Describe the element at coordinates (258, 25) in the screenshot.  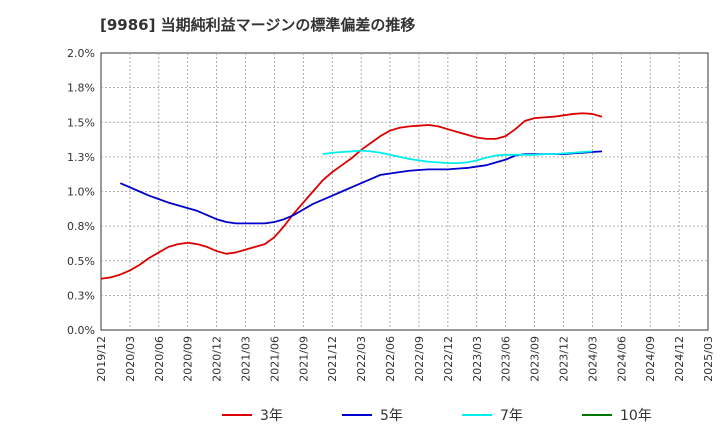
I see `chart-title: [9986] 当期純利益マージンの標準偏差の推移` at that location.